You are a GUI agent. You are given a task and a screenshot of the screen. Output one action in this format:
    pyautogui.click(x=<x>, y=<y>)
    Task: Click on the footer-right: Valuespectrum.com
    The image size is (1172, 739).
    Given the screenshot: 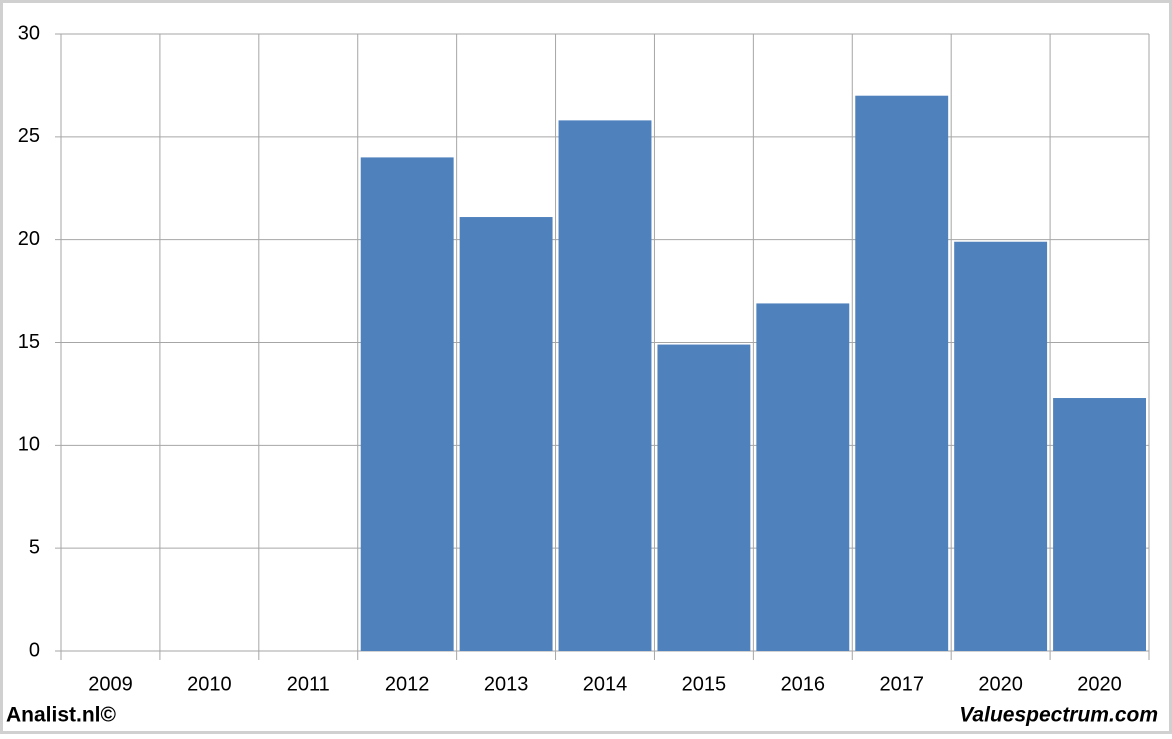 What is the action you would take?
    pyautogui.click(x=1058, y=715)
    